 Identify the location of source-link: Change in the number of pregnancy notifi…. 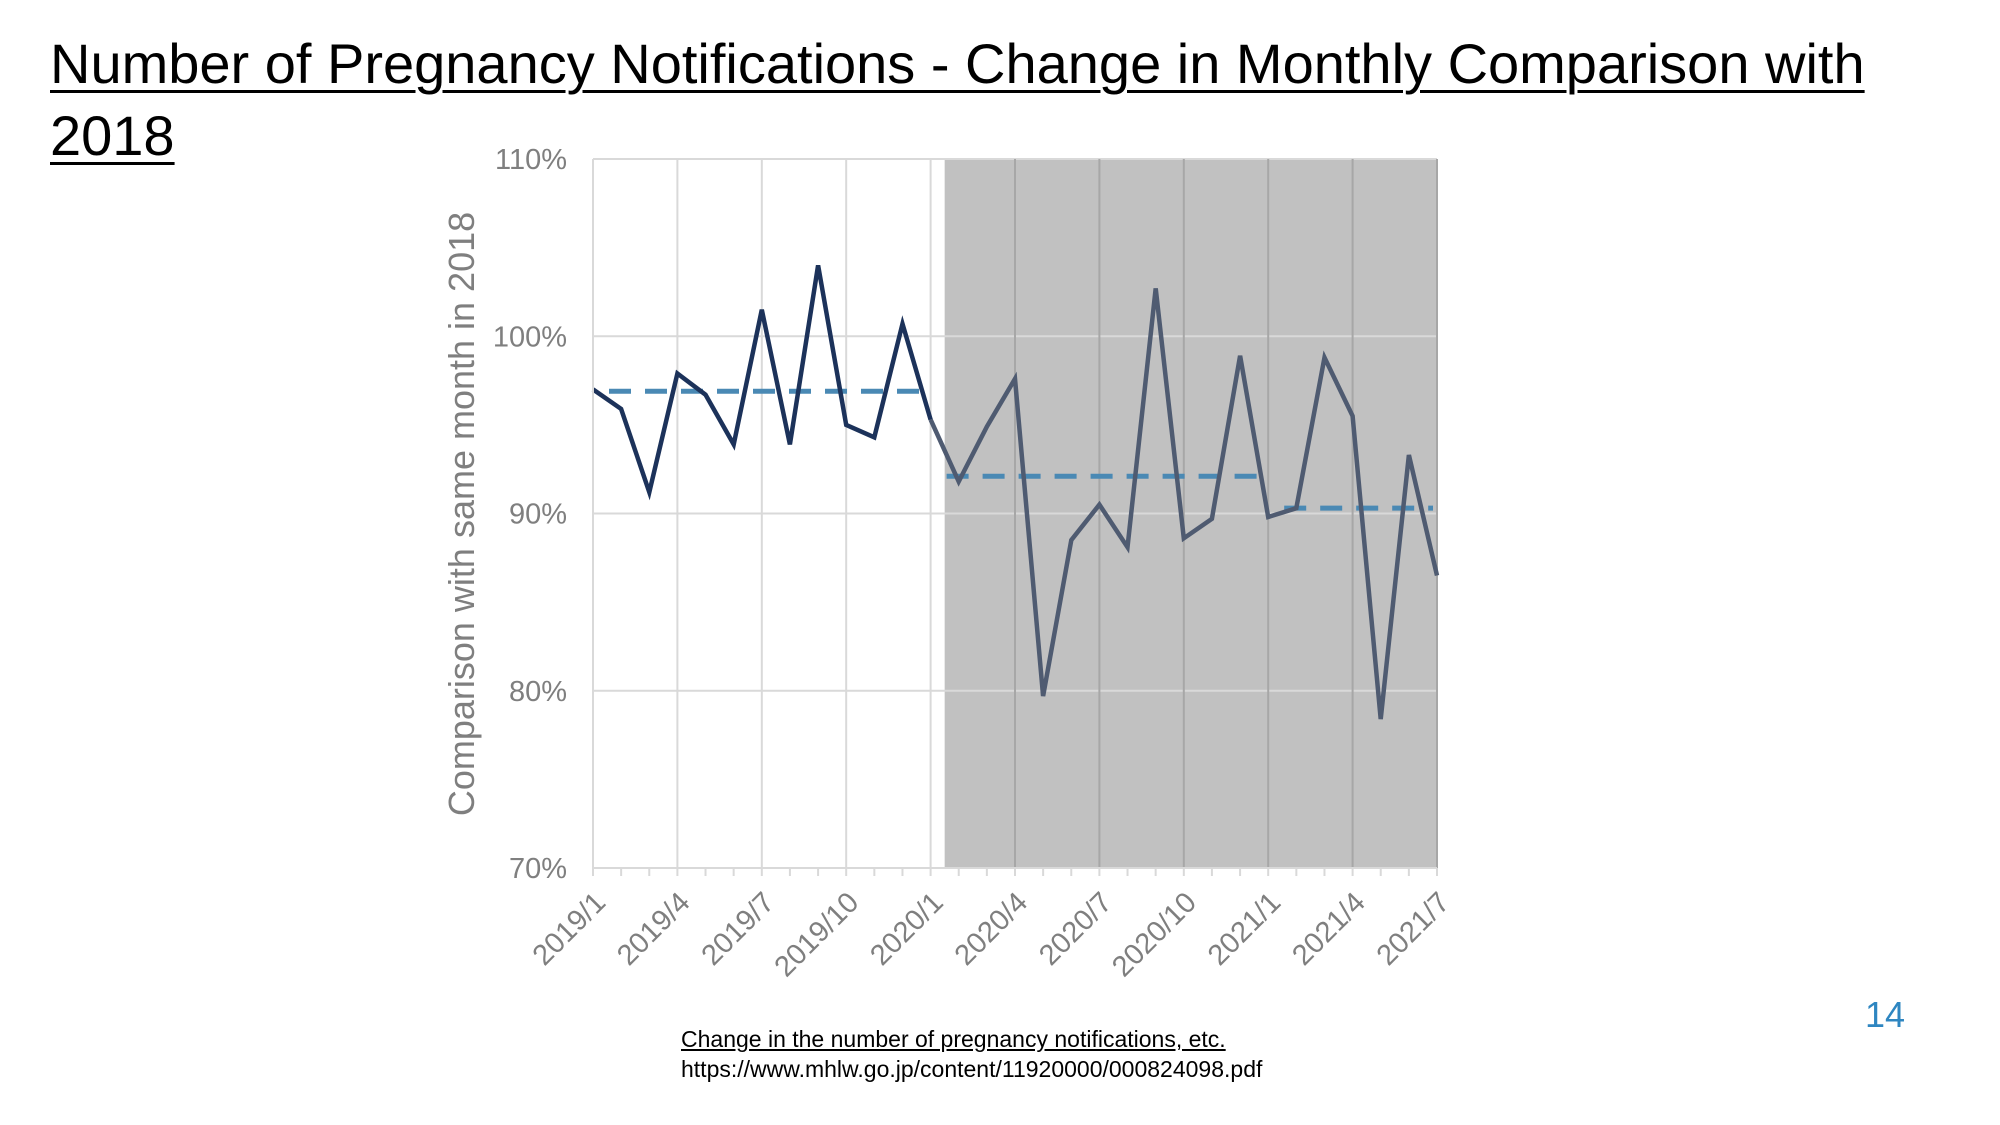
(953, 1039).